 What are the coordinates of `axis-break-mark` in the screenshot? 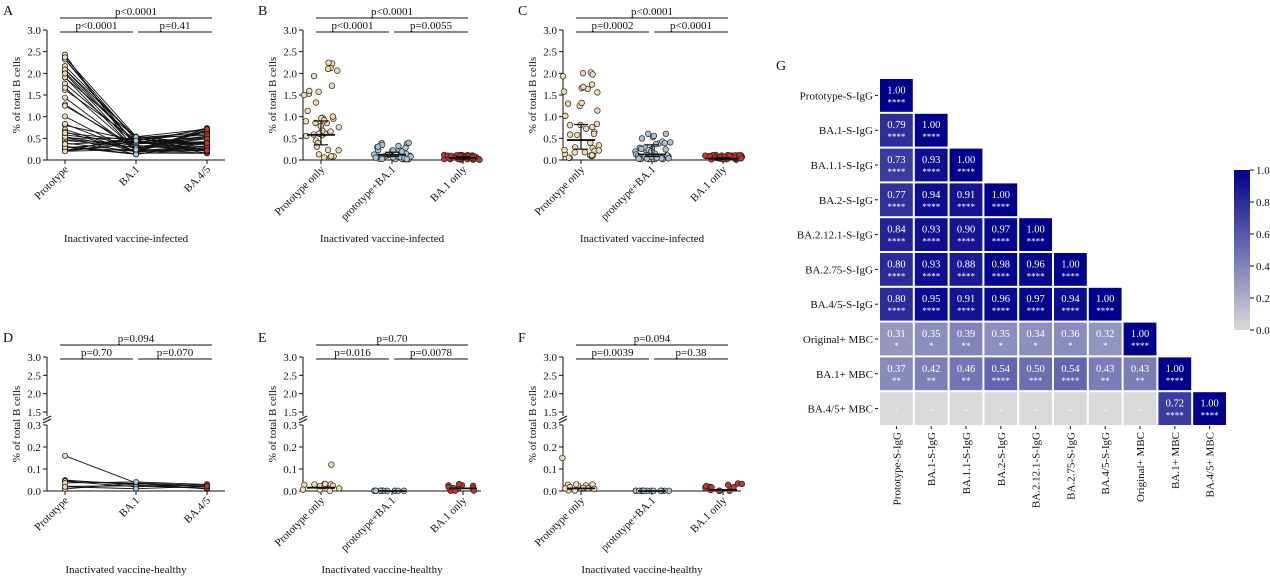 It's located at (303, 419).